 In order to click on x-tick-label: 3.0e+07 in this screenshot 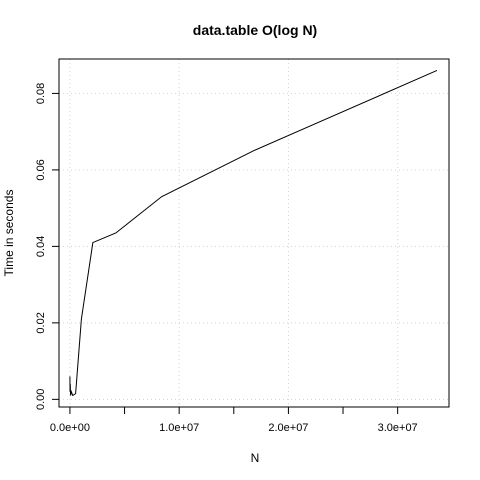, I will do `click(398, 428)`.